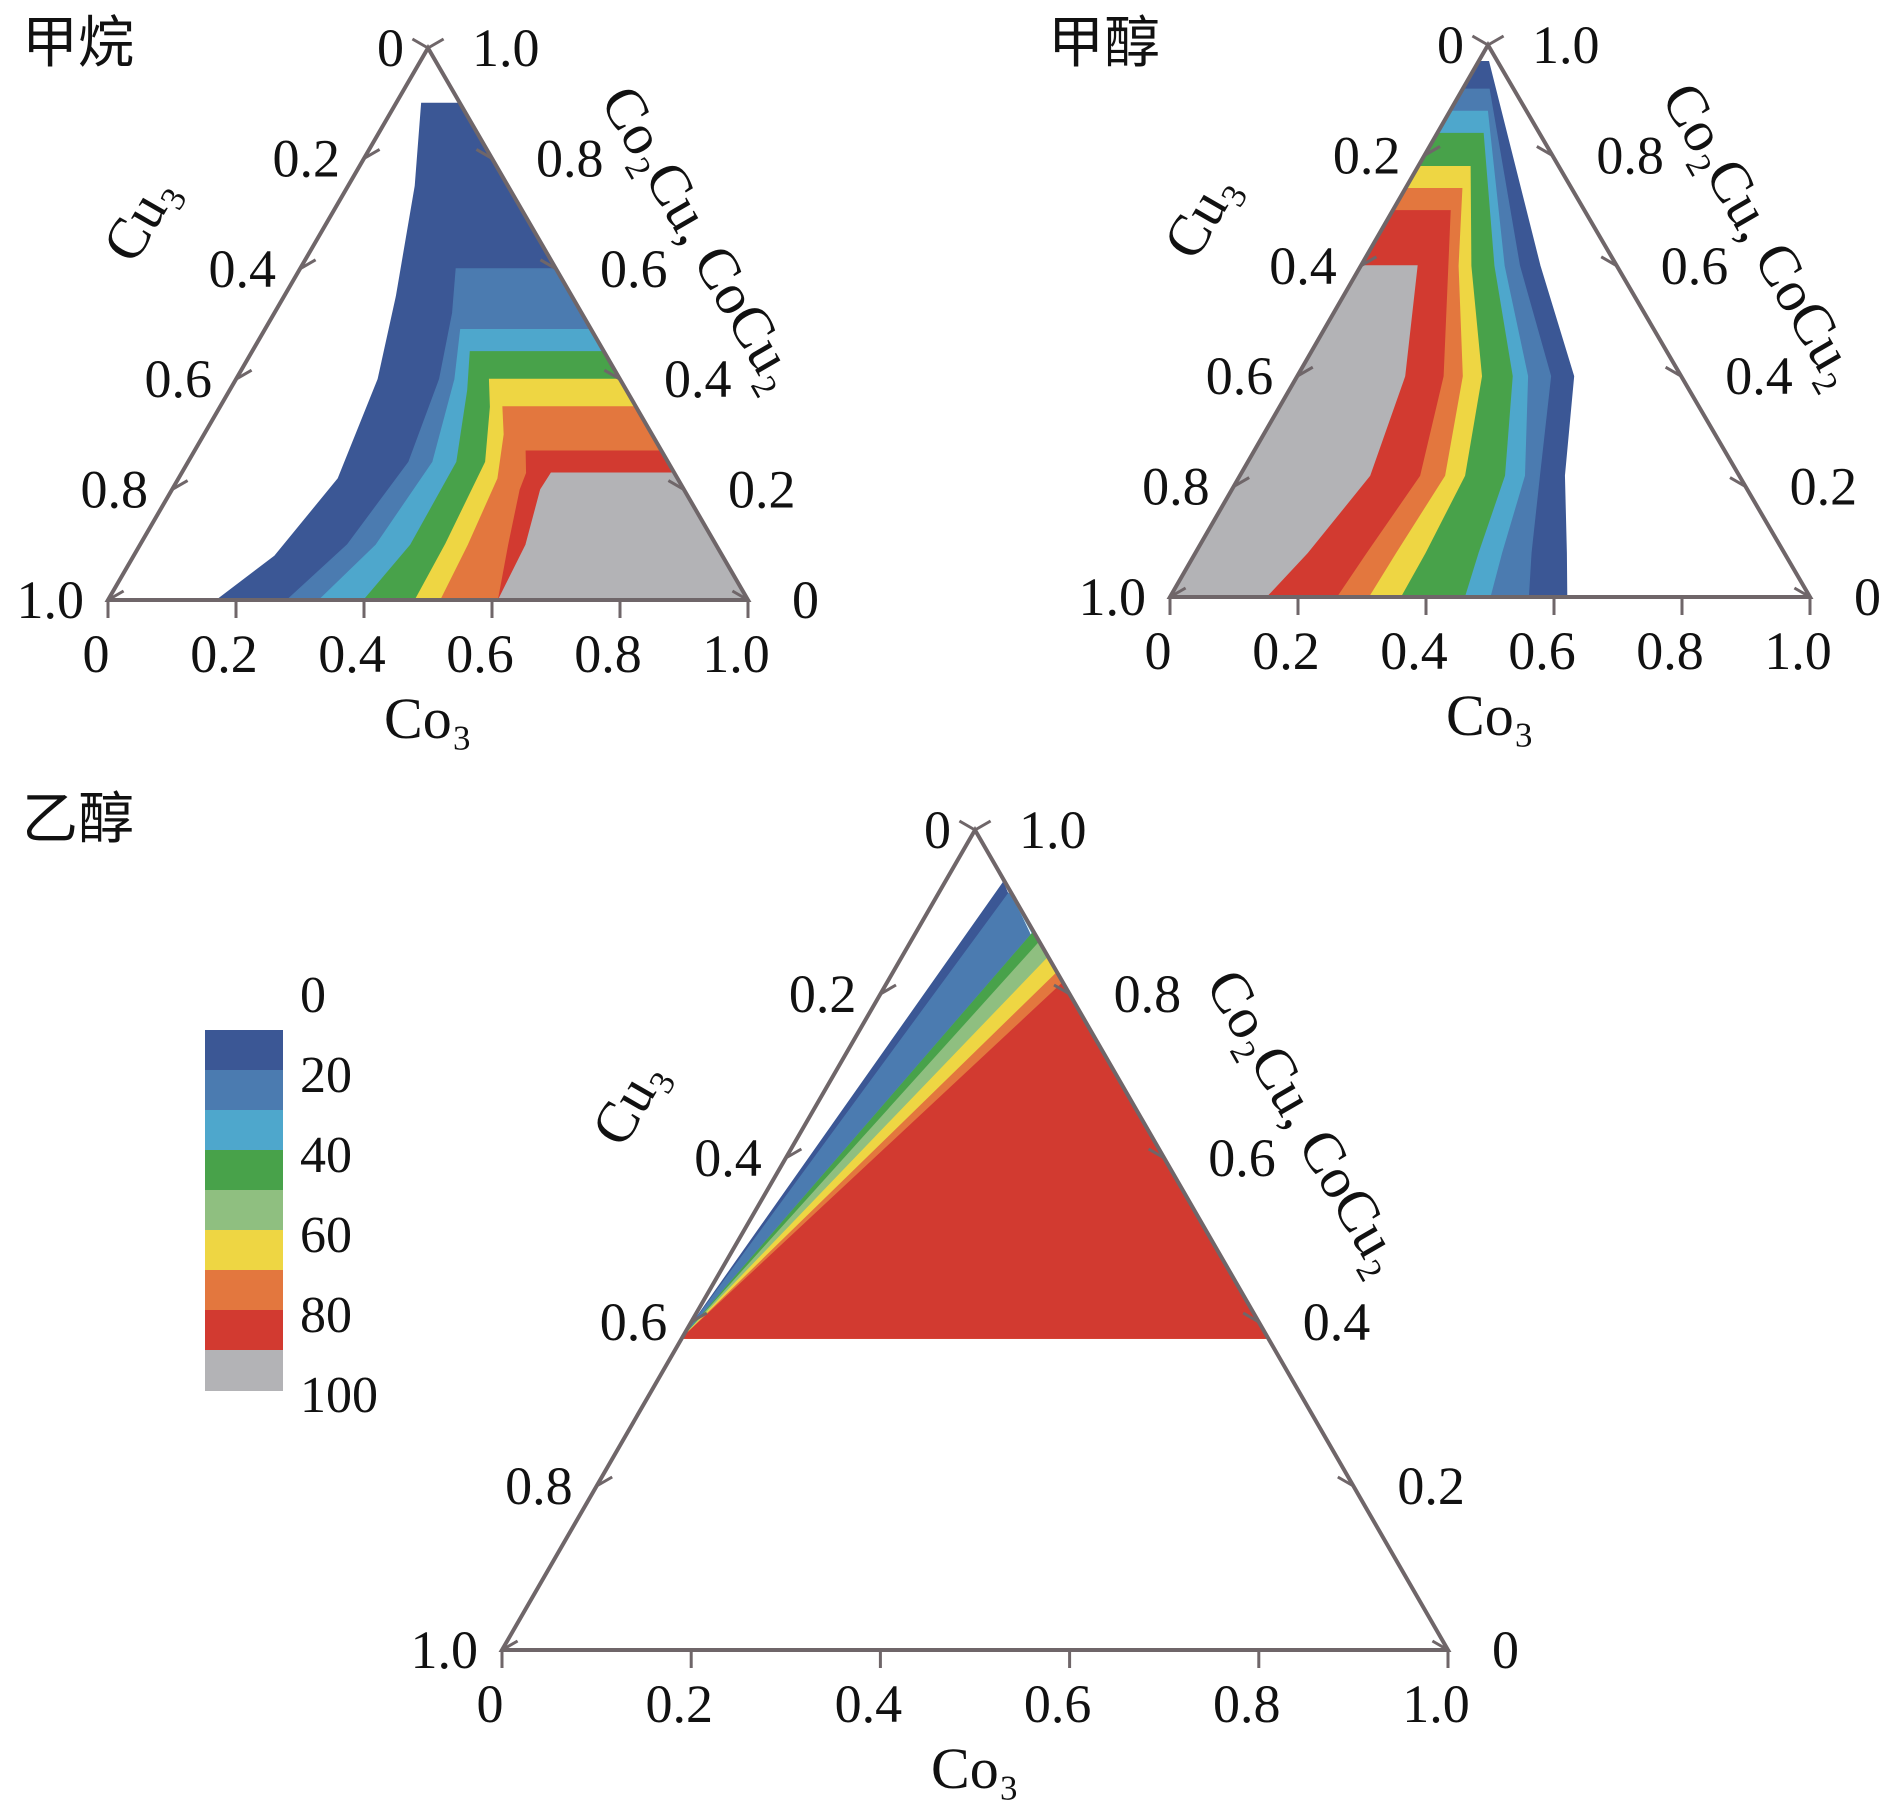 This screenshot has width=1890, height=1805. What do you see at coordinates (326, 1155) in the screenshot?
I see `legend-level-label: 40` at bounding box center [326, 1155].